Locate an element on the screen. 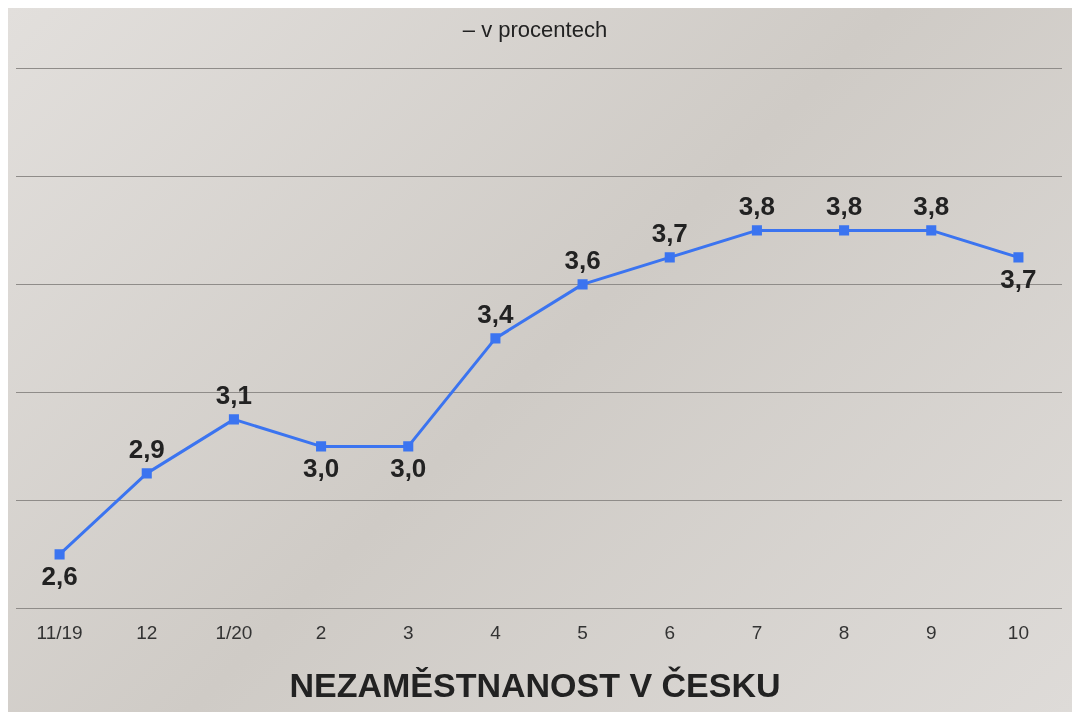 This screenshot has height=720, width=1080. x-tick-label: 6 is located at coordinates (670, 633).